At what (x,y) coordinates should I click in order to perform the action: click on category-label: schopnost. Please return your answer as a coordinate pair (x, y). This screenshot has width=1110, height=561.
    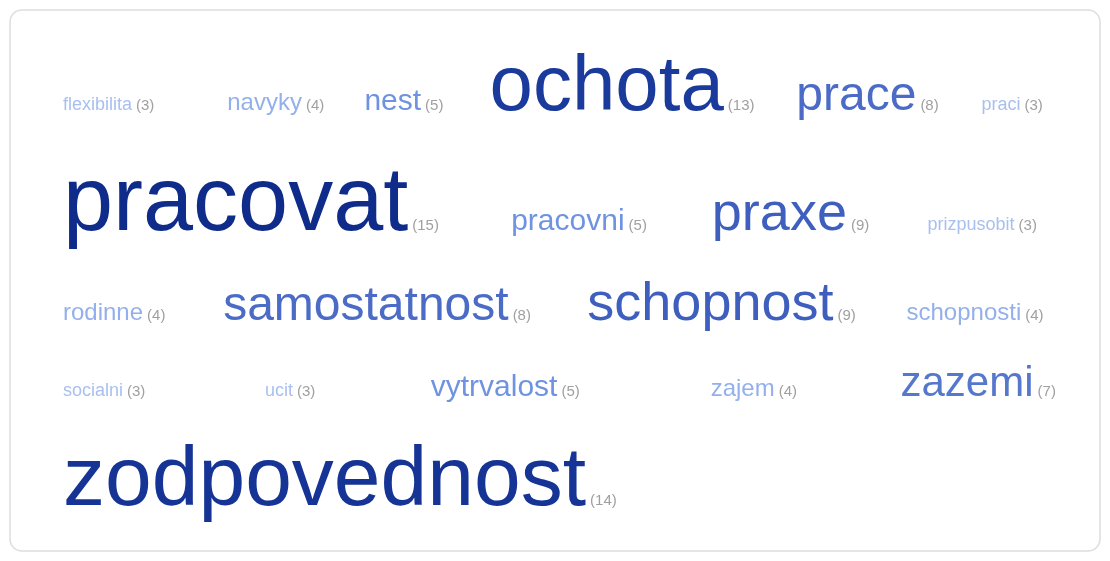
    Looking at the image, I should click on (710, 301).